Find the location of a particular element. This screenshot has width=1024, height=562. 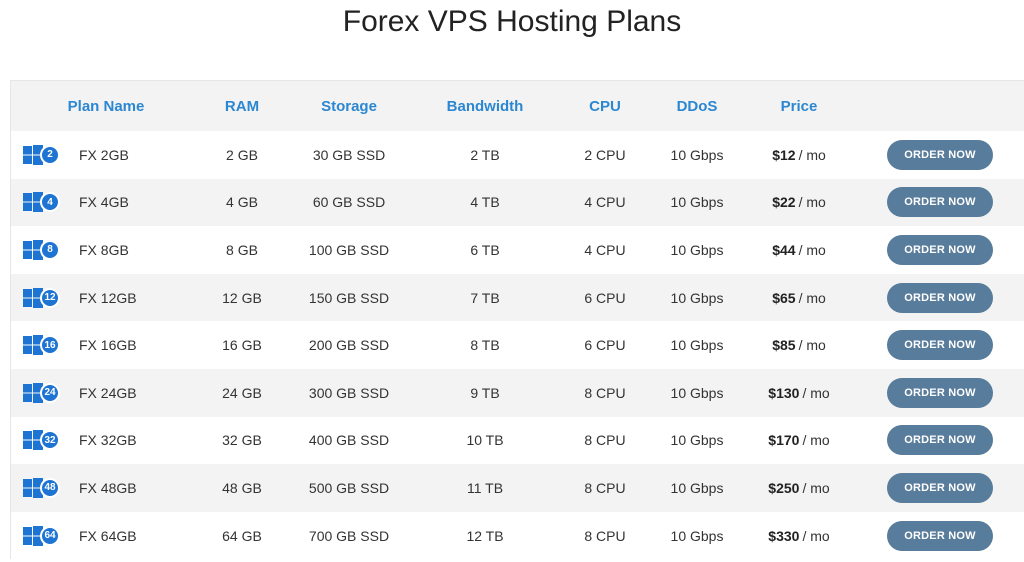

price-value: $85/ mo is located at coordinates (799, 345).